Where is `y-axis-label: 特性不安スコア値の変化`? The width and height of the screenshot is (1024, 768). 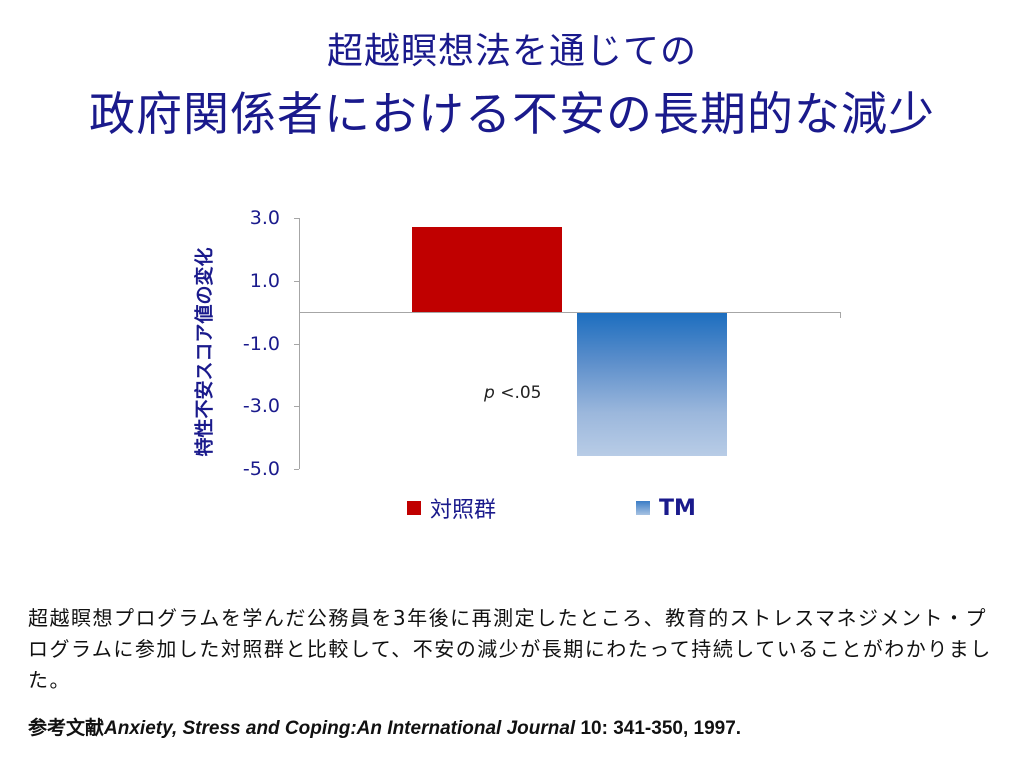 y-axis-label: 特性不安スコア値の変化 is located at coordinates (204, 352).